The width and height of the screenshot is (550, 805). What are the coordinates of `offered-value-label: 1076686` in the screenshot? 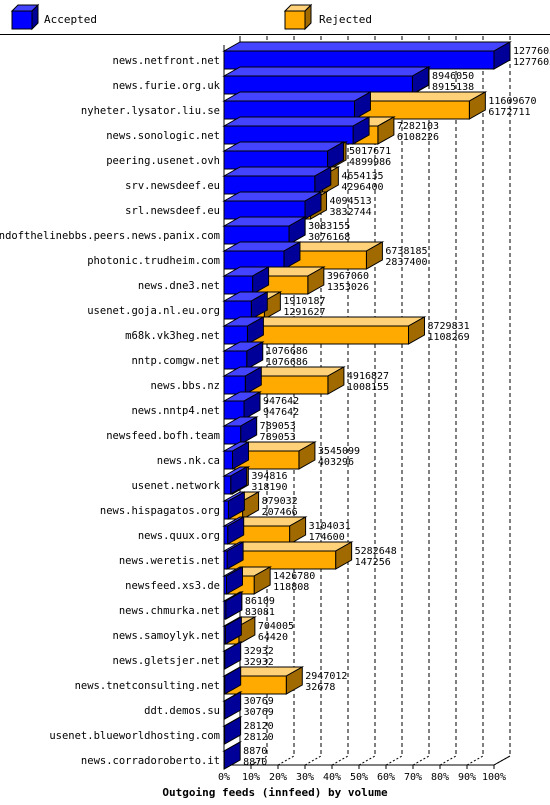 It's located at (287, 351).